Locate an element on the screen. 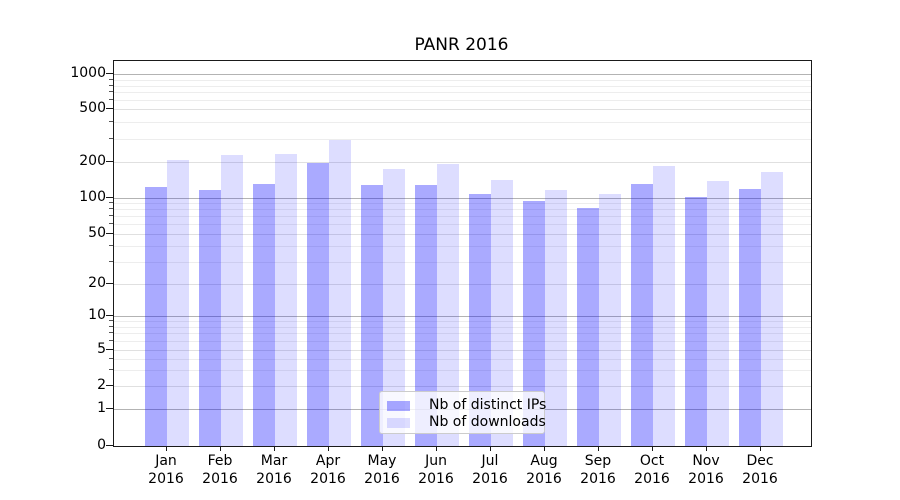 The width and height of the screenshot is (900, 500). bar-jul-distinct-ips is located at coordinates (480, 319).